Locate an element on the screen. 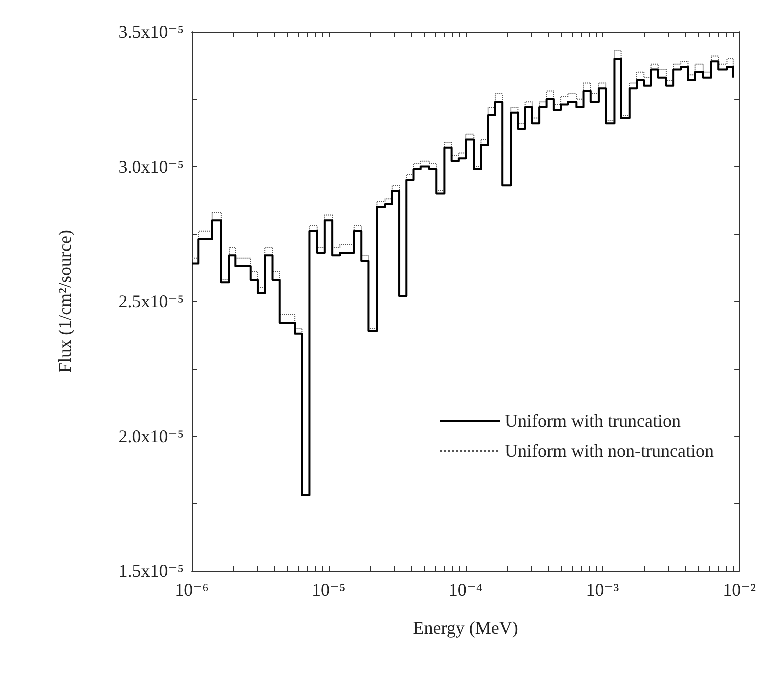 This screenshot has width=767, height=673. y-axis-title: Flux (1/cm²/source) is located at coordinates (65, 301).